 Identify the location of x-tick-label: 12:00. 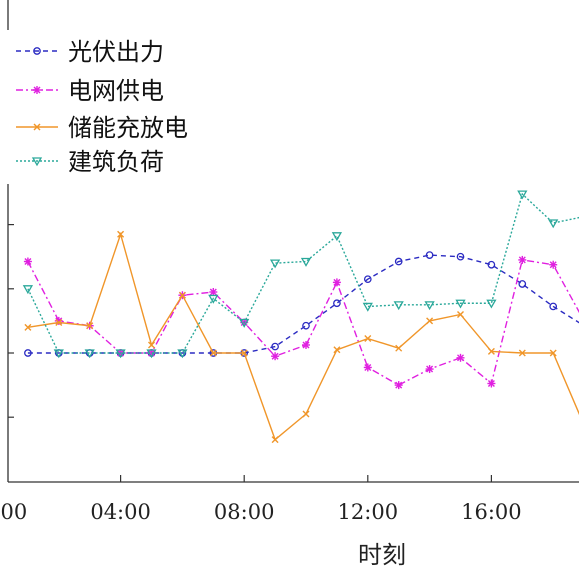
(368, 512).